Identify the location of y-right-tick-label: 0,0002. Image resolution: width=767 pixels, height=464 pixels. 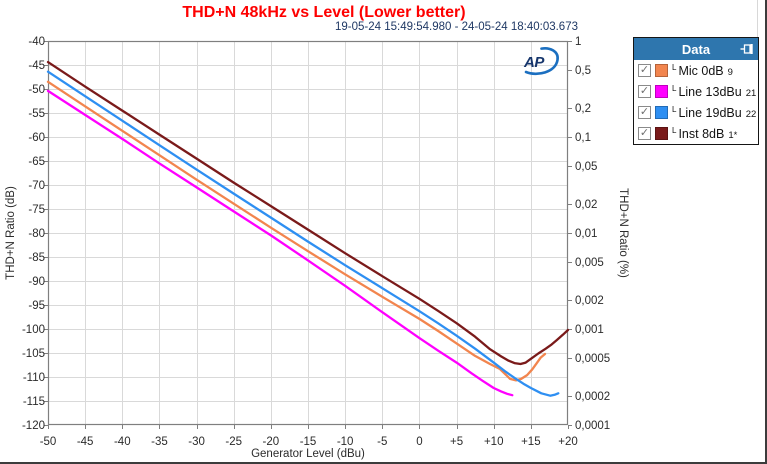
(592, 397).